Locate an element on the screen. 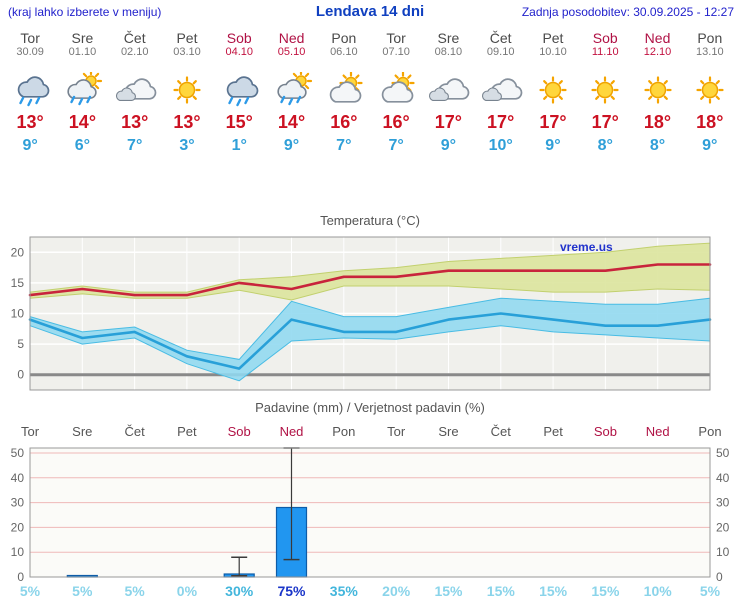 The width and height of the screenshot is (740, 600). day-date: 13.10 is located at coordinates (710, 52).